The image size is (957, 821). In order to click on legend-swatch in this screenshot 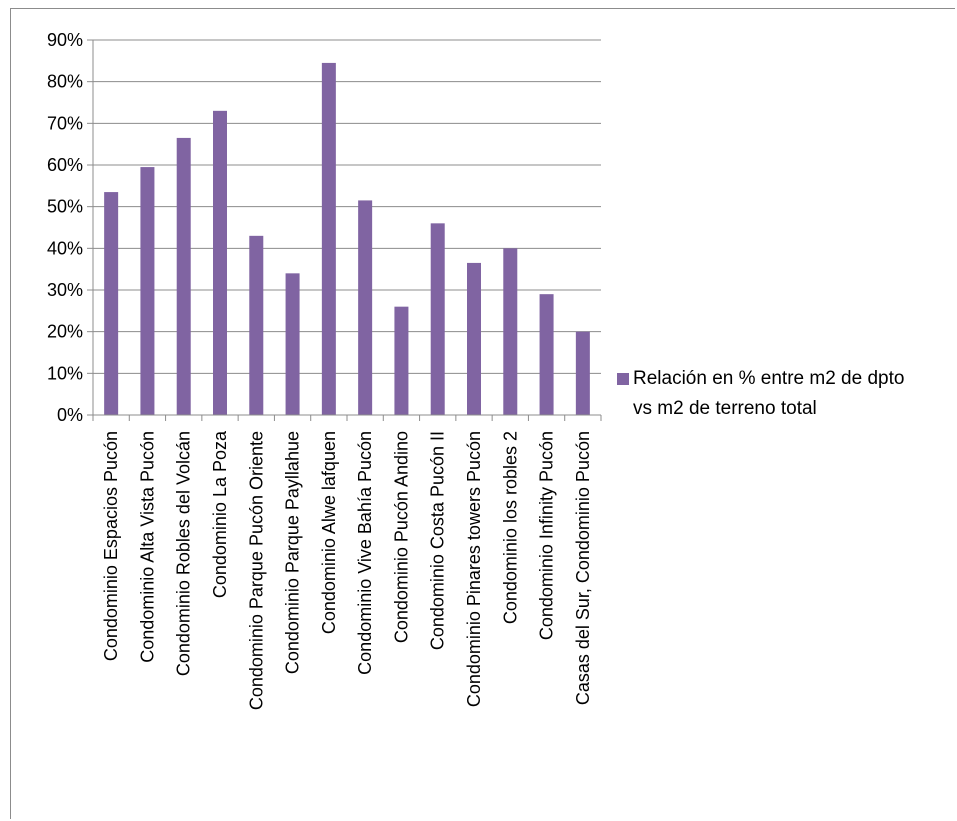, I will do `click(623, 379)`.